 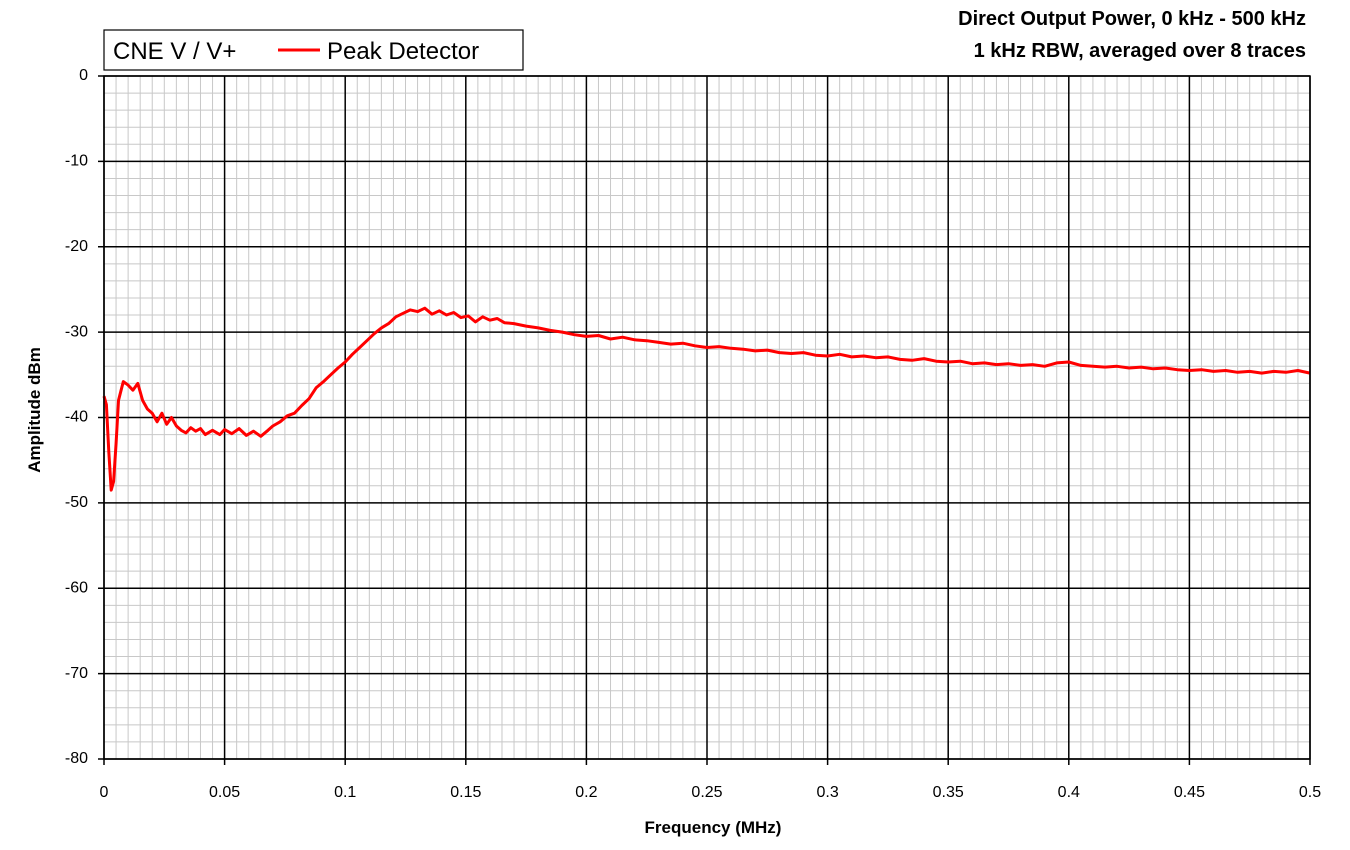 I want to click on x-tick-label: 0, so click(x=104, y=792).